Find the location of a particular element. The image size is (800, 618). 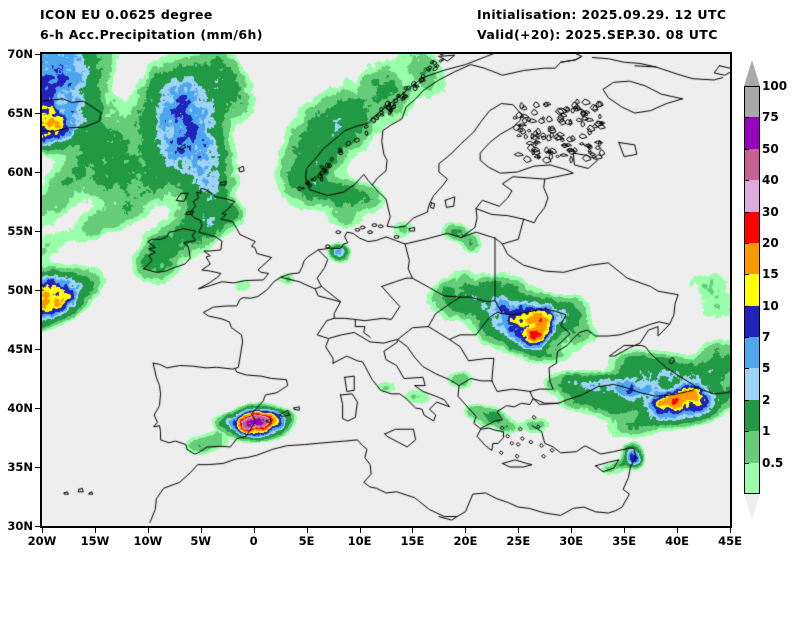

x-tick-label: 0 is located at coordinates (253, 541).